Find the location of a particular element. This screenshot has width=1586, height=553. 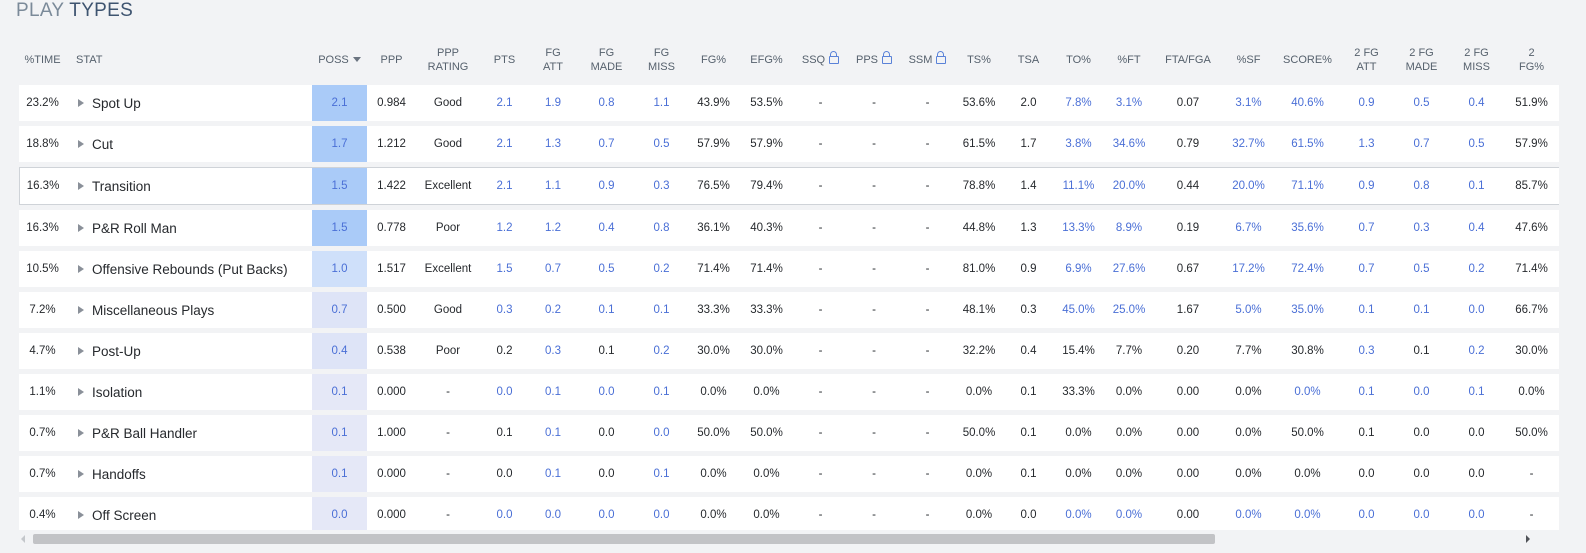

header-poss: POSS is located at coordinates (339, 60).